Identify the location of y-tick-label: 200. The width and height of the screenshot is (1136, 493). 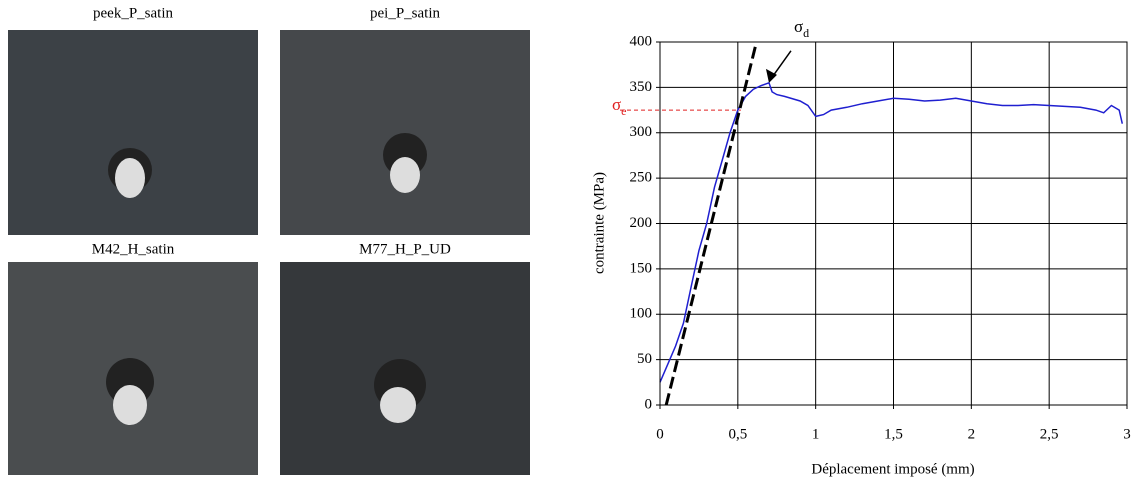
(641, 223).